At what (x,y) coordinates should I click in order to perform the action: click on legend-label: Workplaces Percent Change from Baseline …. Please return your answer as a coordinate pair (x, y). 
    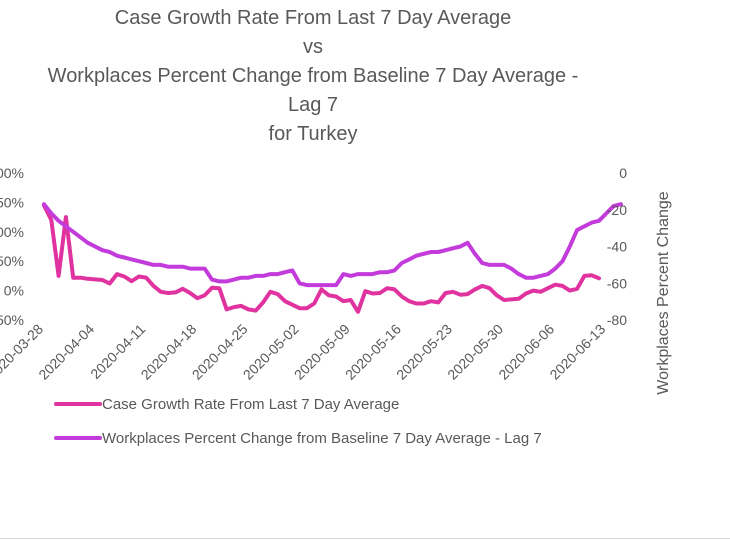
    Looking at the image, I should click on (322, 438).